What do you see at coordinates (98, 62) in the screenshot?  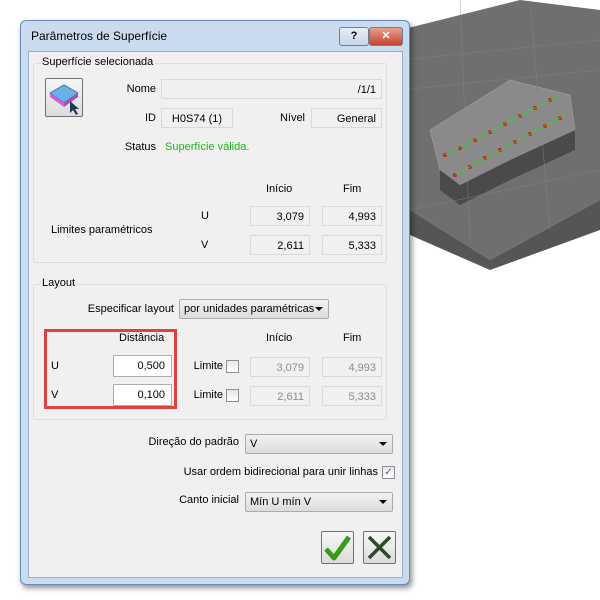 I see `selected-surface-legend: Superfície selecionada` at bounding box center [98, 62].